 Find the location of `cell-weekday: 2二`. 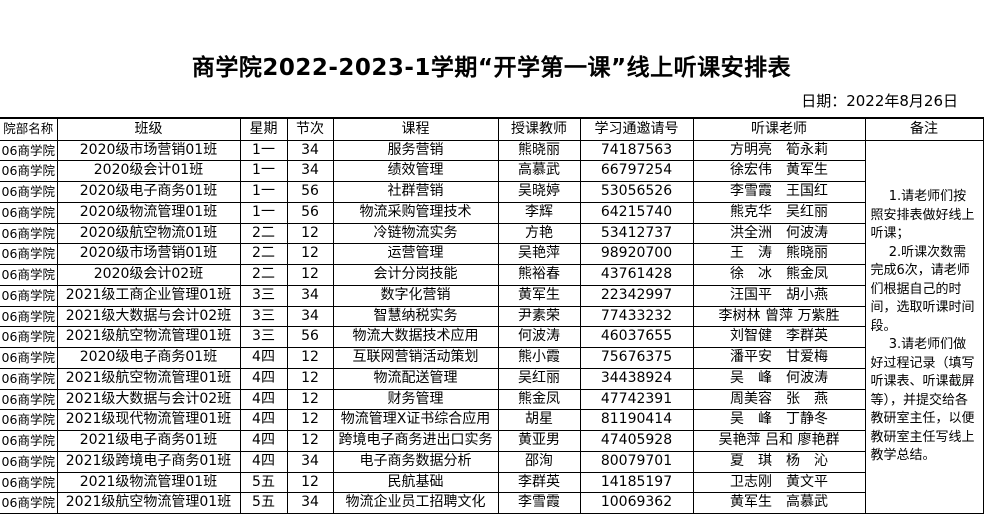

cell-weekday: 2二 is located at coordinates (263, 275).